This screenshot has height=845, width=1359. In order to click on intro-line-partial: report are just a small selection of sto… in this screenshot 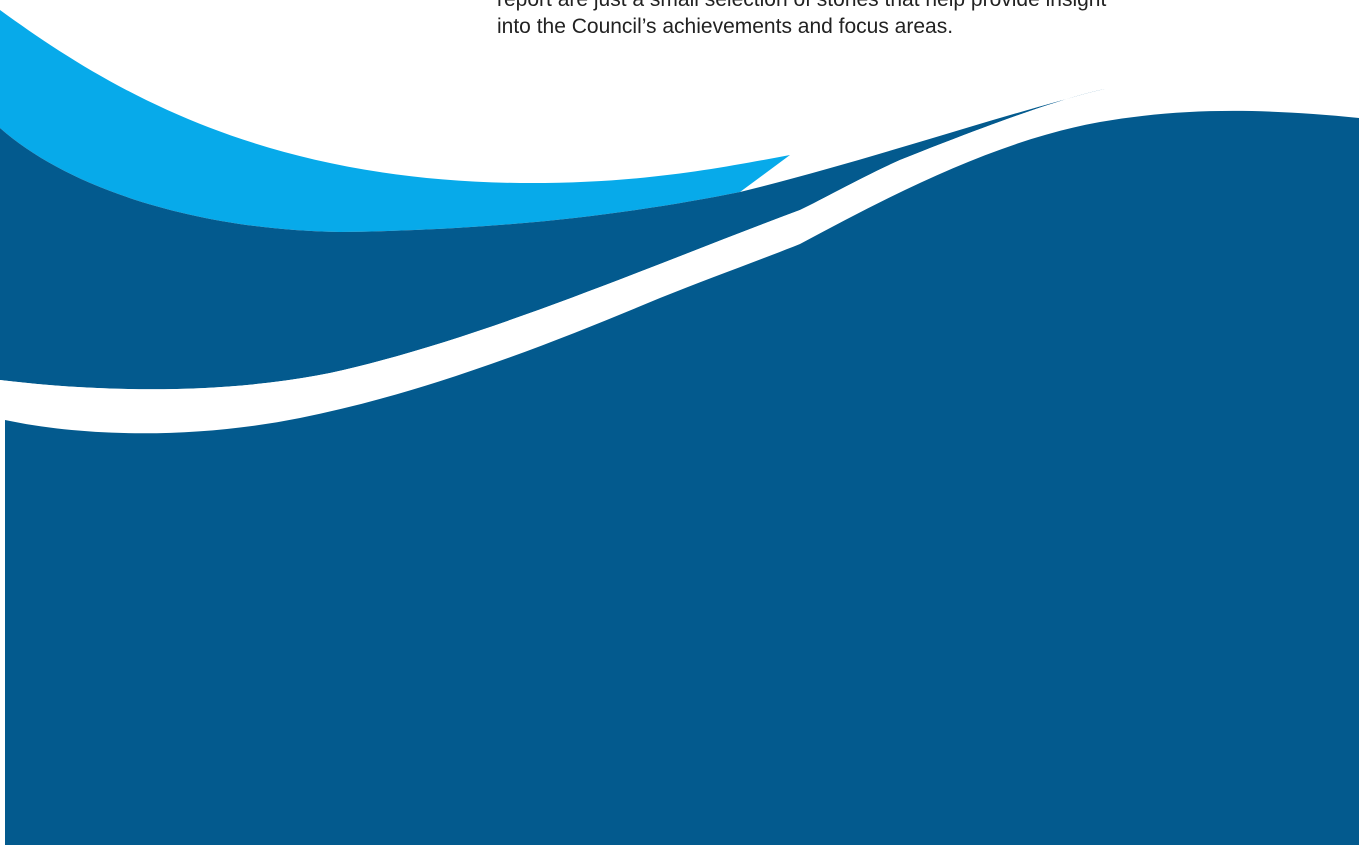, I will do `click(877, 6)`.